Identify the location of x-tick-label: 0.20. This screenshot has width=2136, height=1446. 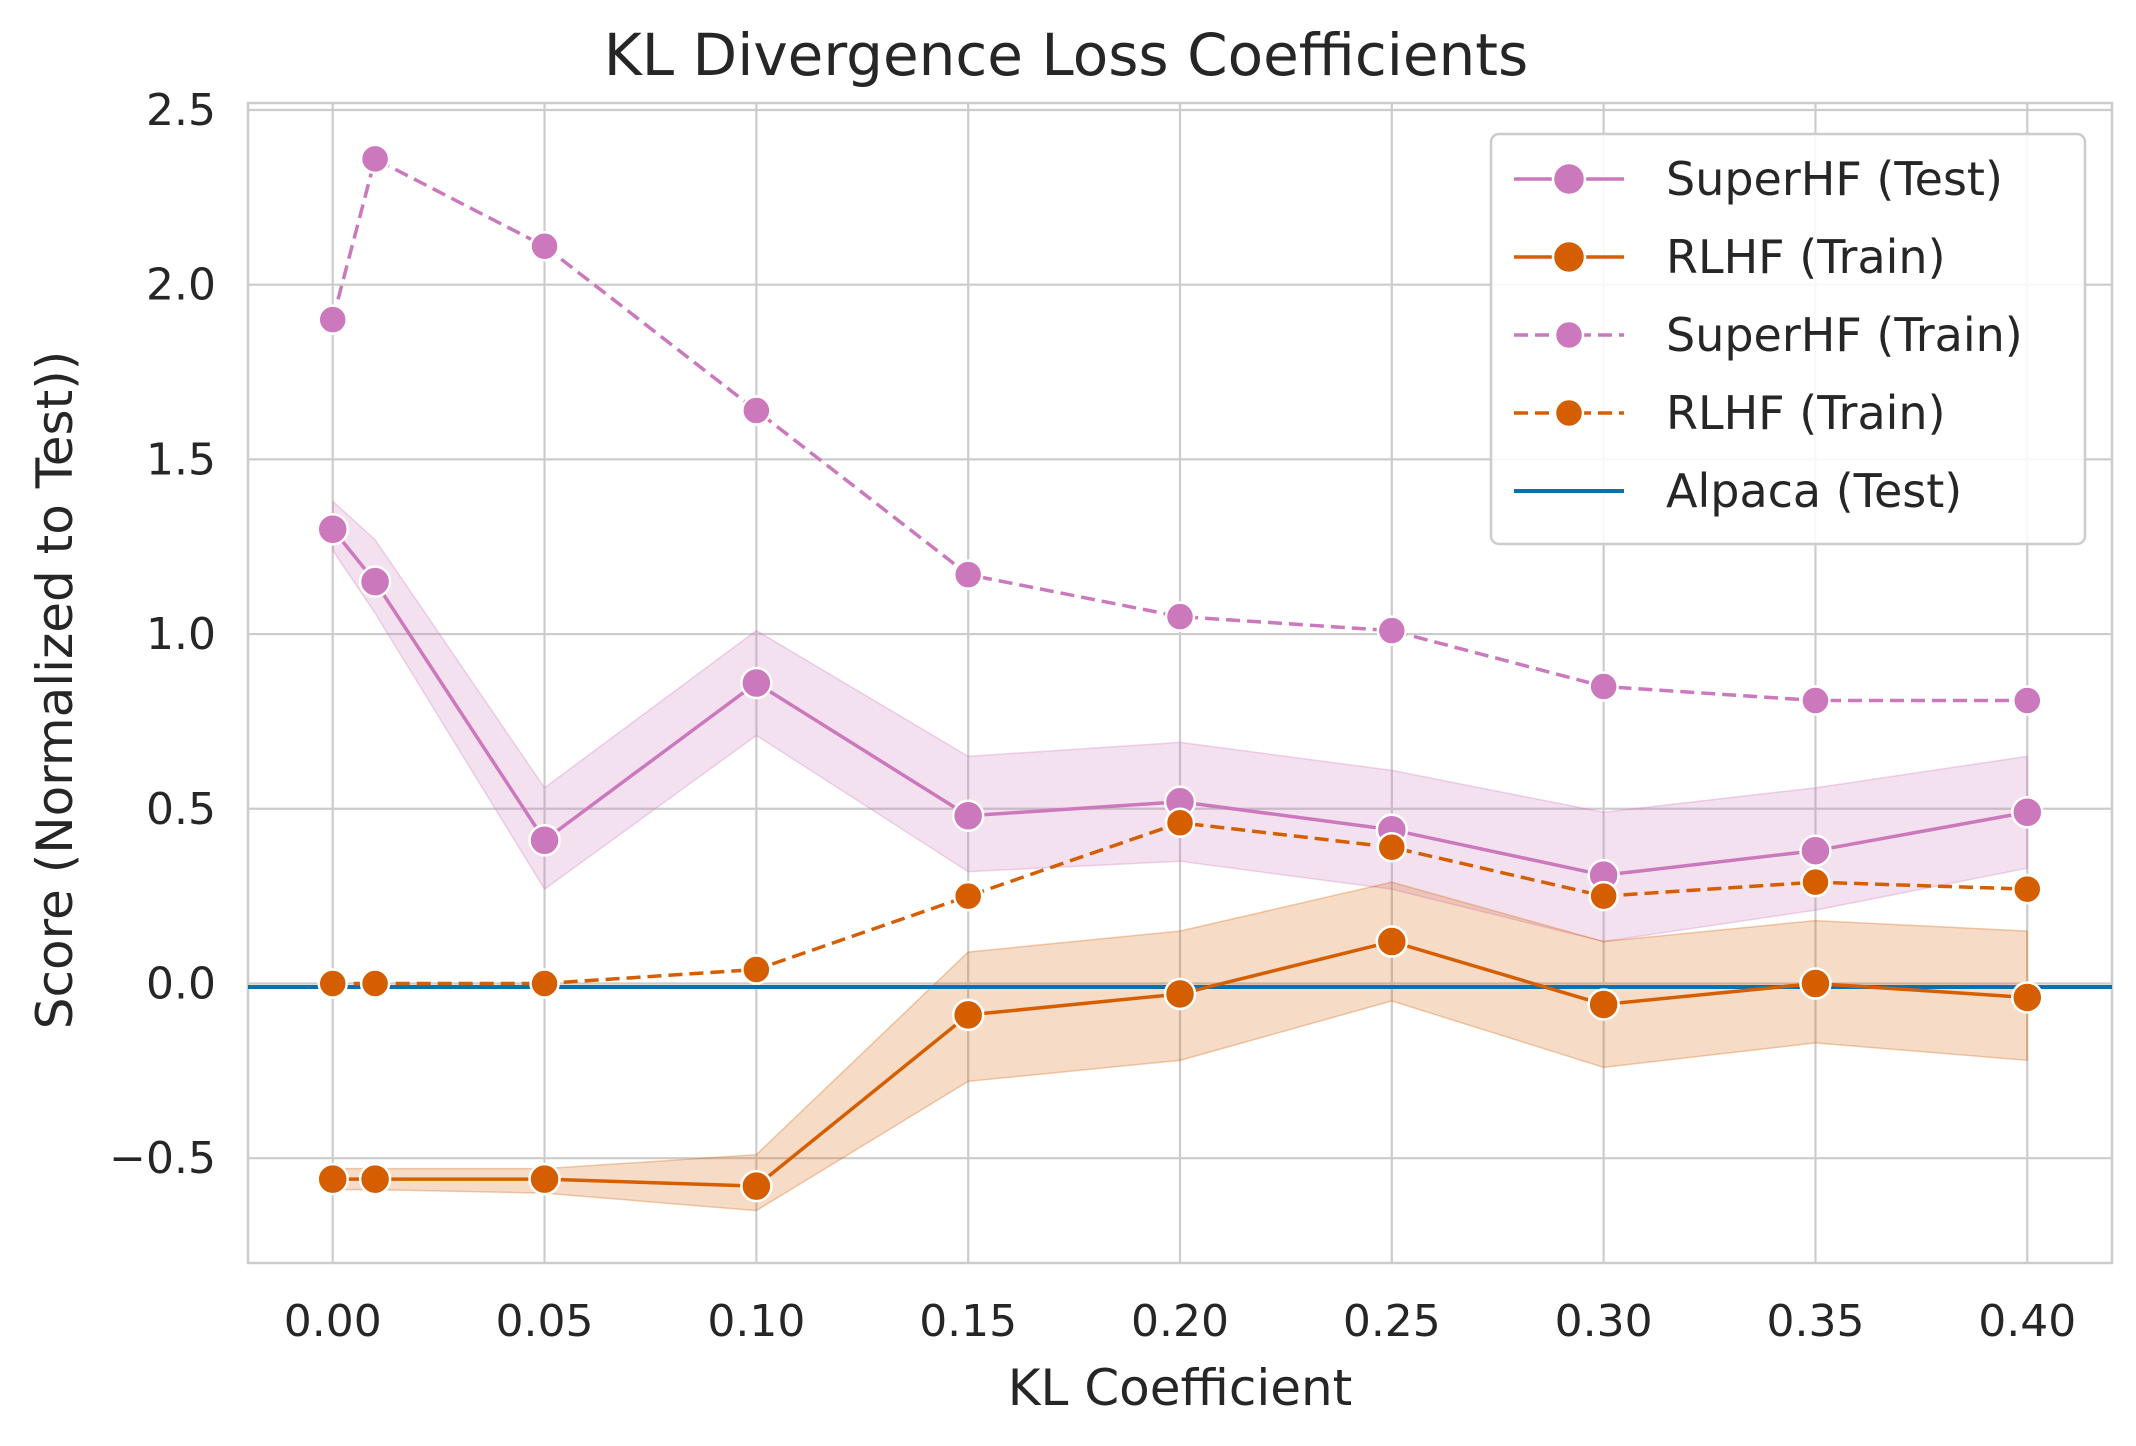
(1180, 1321).